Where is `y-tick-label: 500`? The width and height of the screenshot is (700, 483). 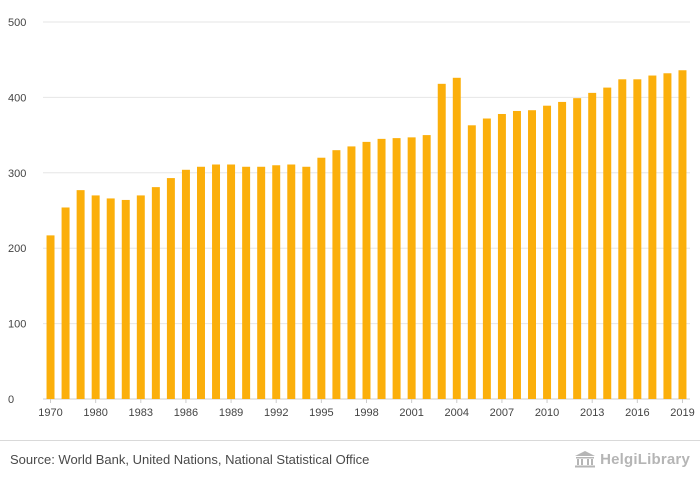
y-tick-label: 500 is located at coordinates (17, 23).